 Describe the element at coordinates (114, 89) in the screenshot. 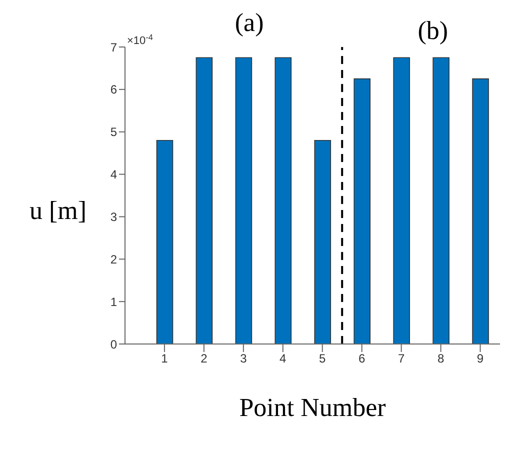

I see `y-tick-label: 6` at that location.